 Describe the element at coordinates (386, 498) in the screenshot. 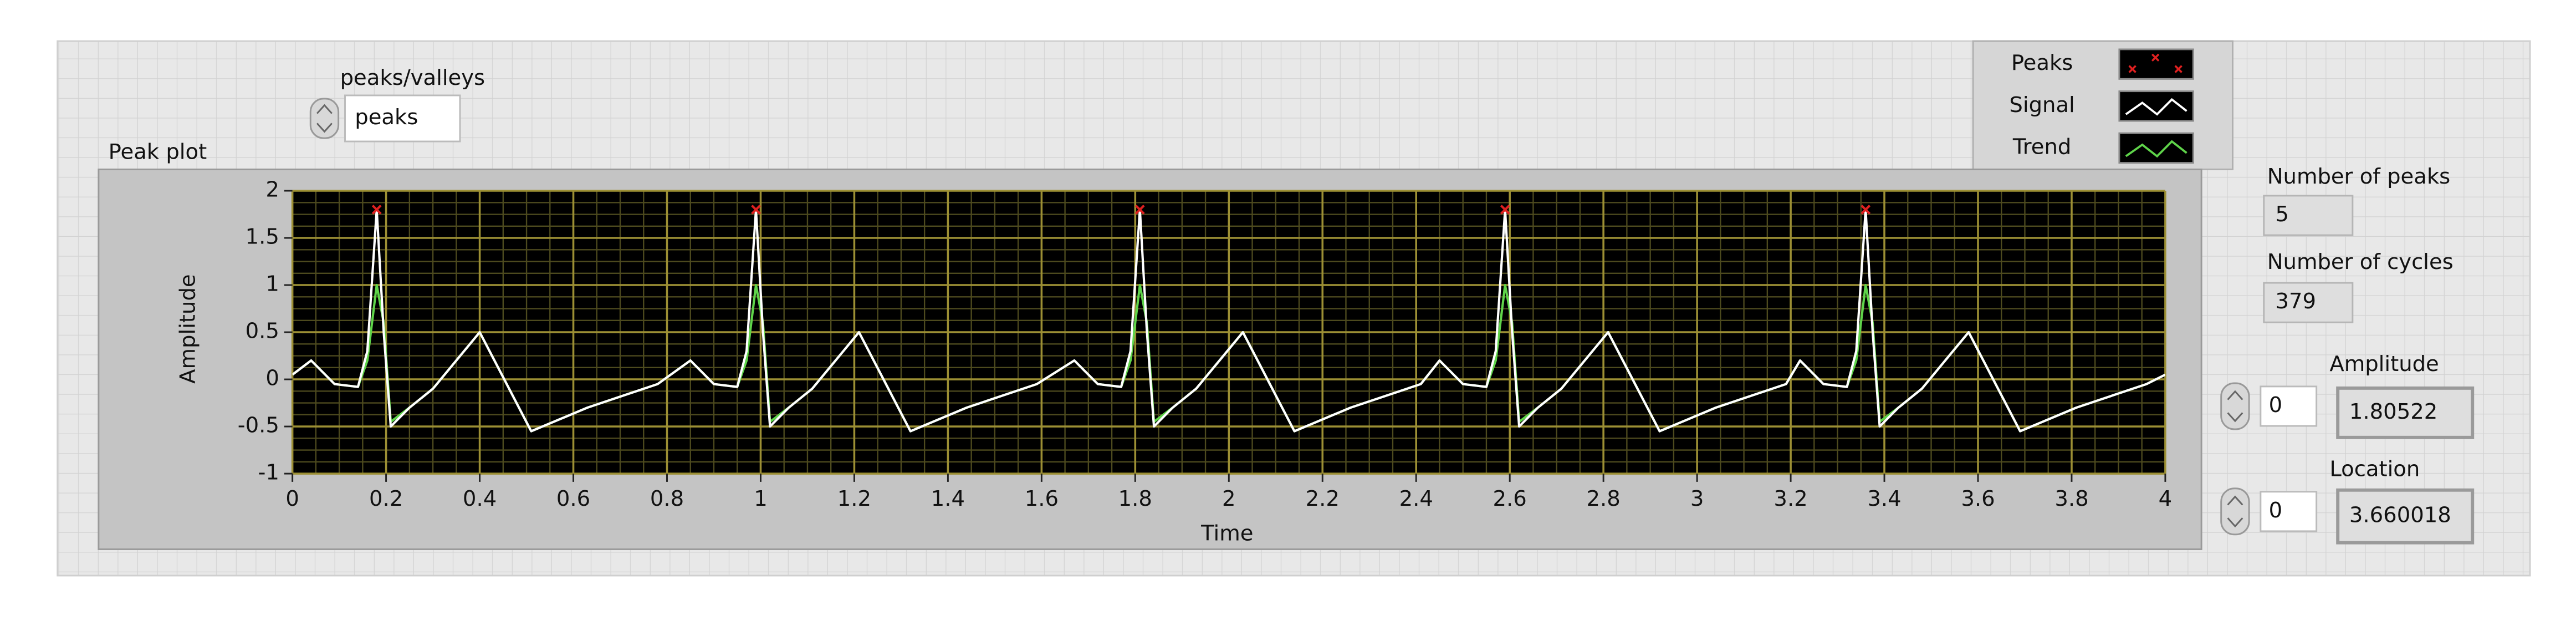

I see `x-tick-label: 0.2` at that location.